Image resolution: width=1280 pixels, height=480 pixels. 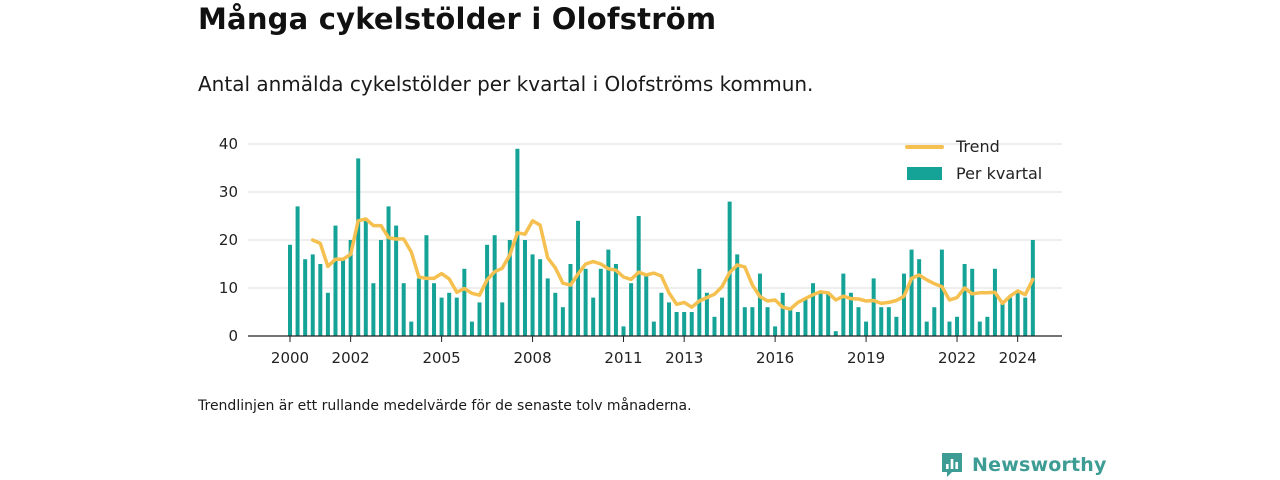 What do you see at coordinates (655, 351) in the screenshot?
I see `x-axis: 2000 2002 2005 2008 2011 2013 2016 2019 2022 2024` at bounding box center [655, 351].